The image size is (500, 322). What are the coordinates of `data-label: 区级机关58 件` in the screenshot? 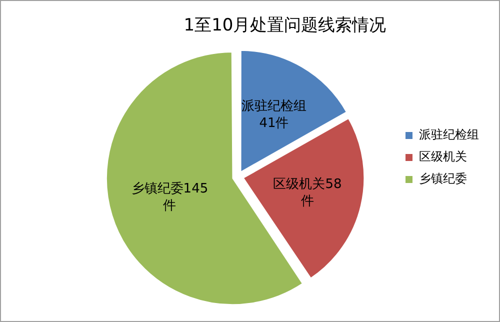 It's located at (307, 192).